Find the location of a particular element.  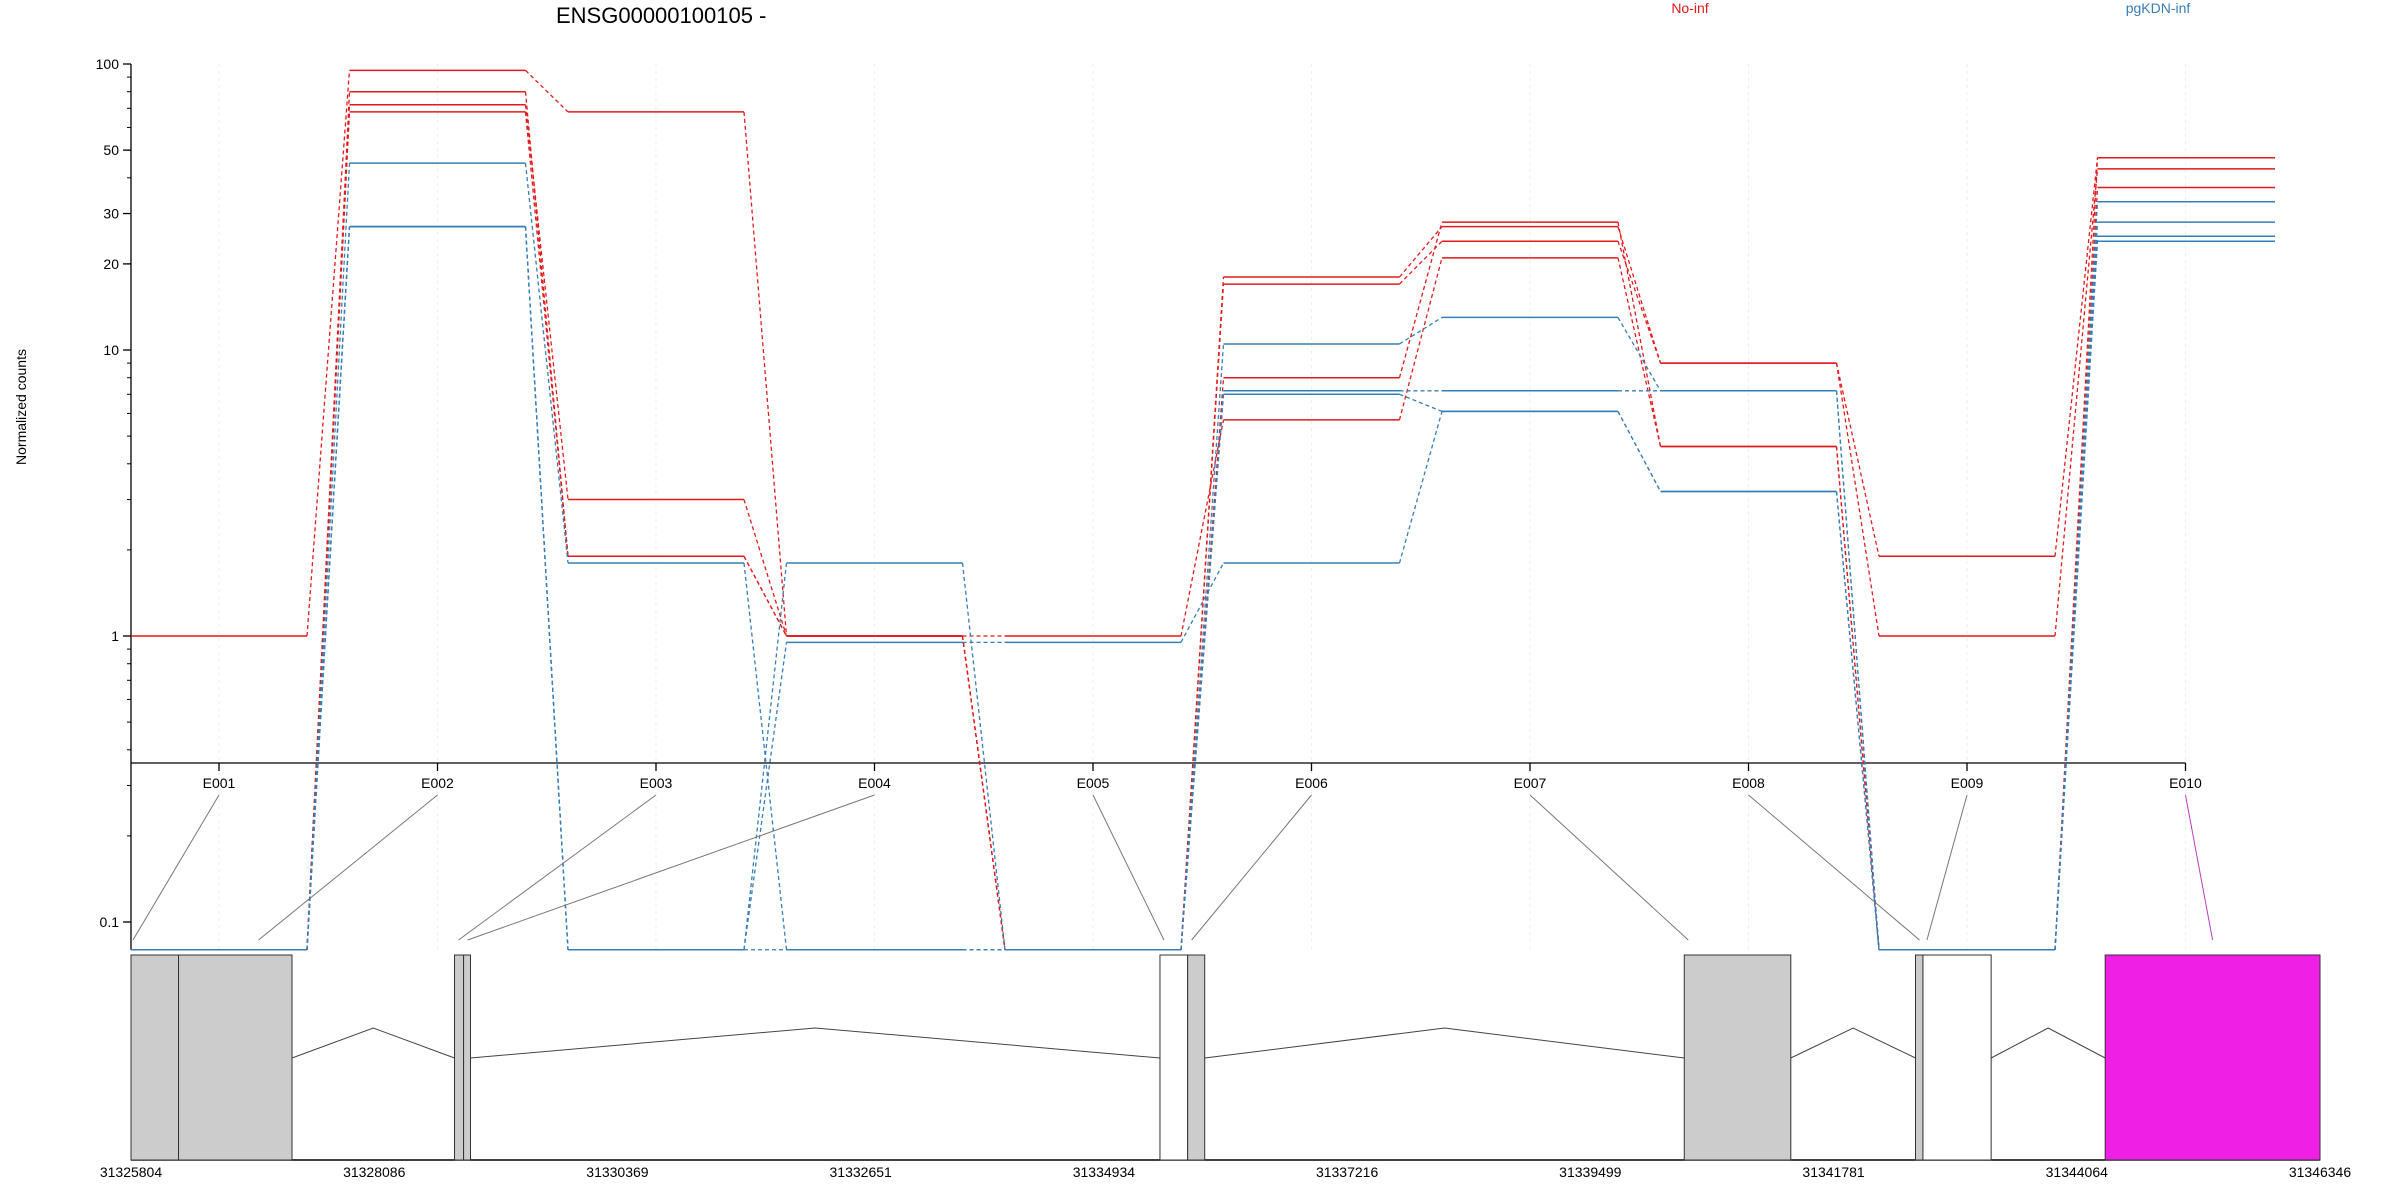

x-tick-label-e003: E003 is located at coordinates (656, 783).